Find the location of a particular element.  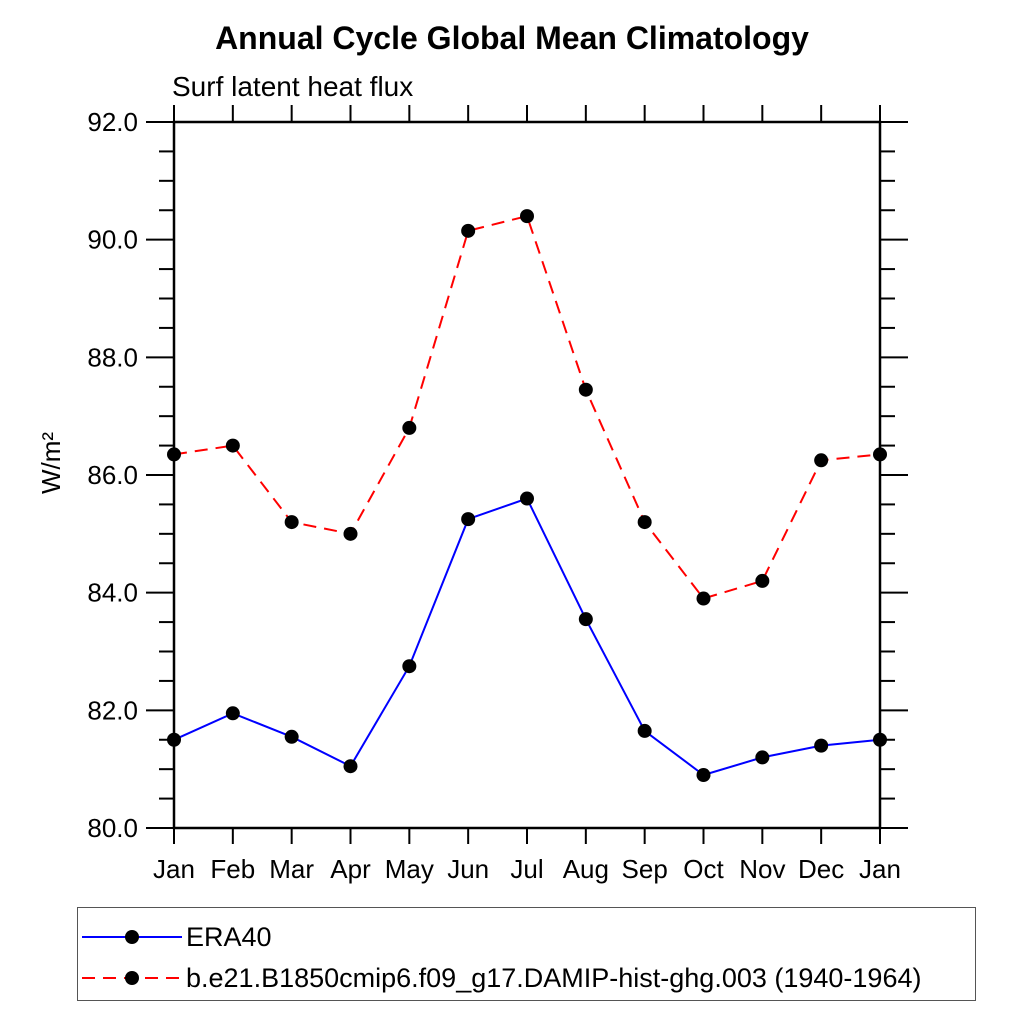

x-tick-label: Aug is located at coordinates (586, 869).